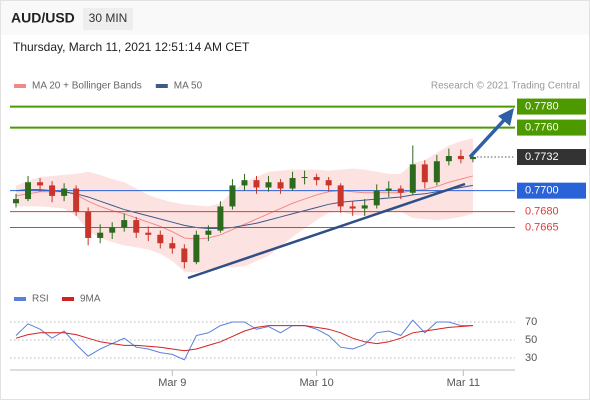 The height and width of the screenshot is (405, 590). What do you see at coordinates (188, 86) in the screenshot?
I see `legend-label: MA 50` at bounding box center [188, 86].